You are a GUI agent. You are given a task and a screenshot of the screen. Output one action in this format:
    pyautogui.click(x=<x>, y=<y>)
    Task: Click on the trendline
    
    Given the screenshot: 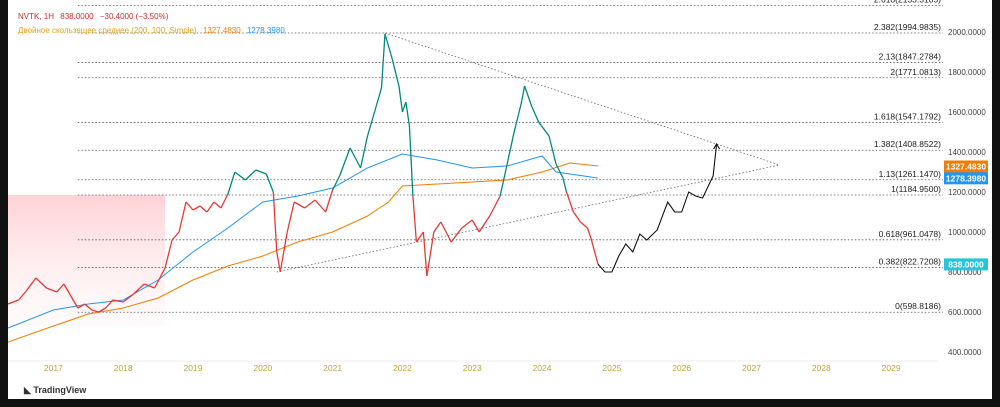 What is the action you would take?
    pyautogui.click(x=528, y=218)
    